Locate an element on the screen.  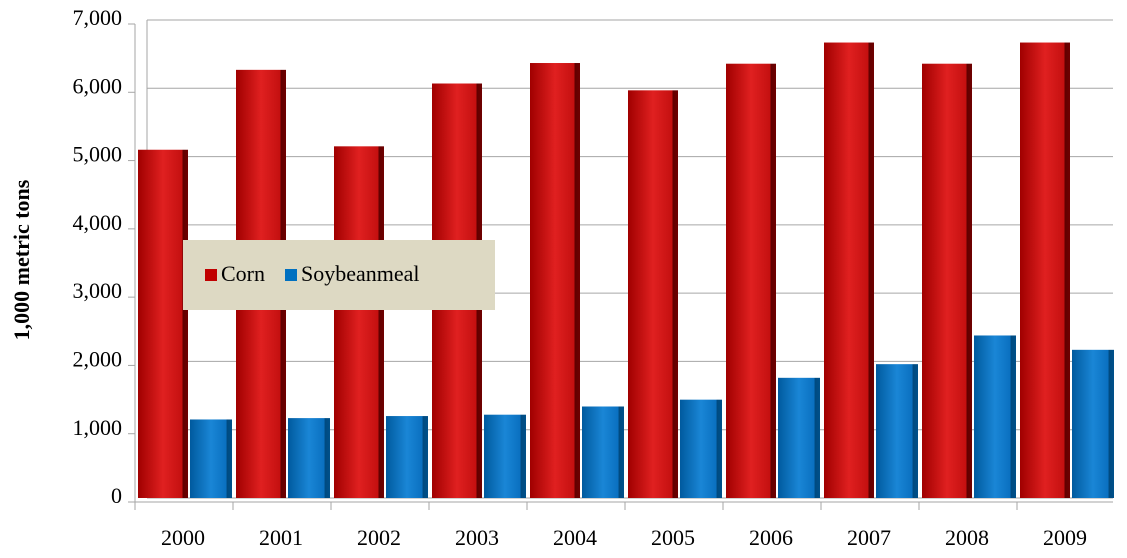
x-tick-label: 2008 is located at coordinates (967, 537).